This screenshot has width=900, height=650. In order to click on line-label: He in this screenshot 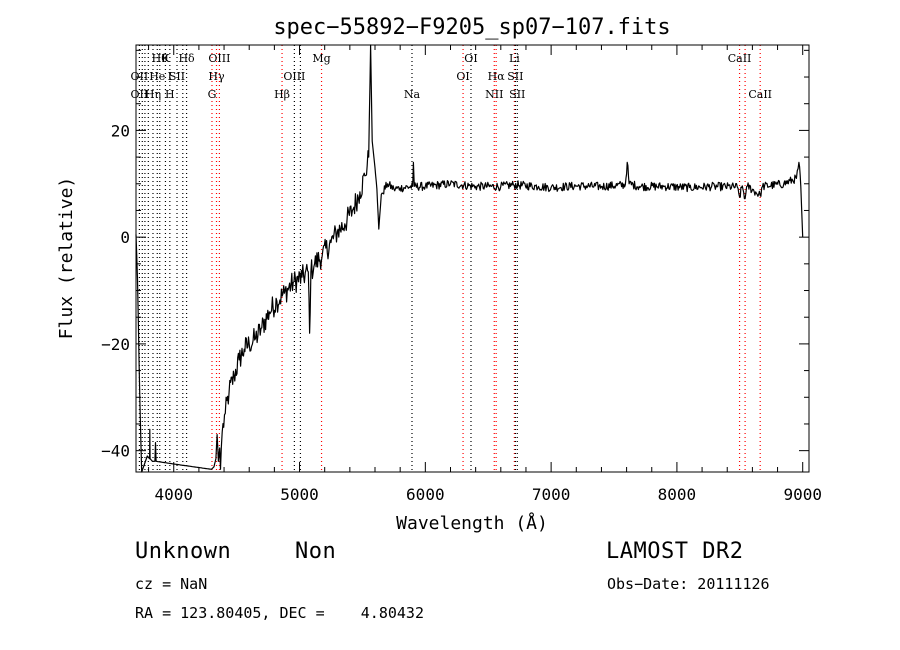, I will do `click(157, 76)`.